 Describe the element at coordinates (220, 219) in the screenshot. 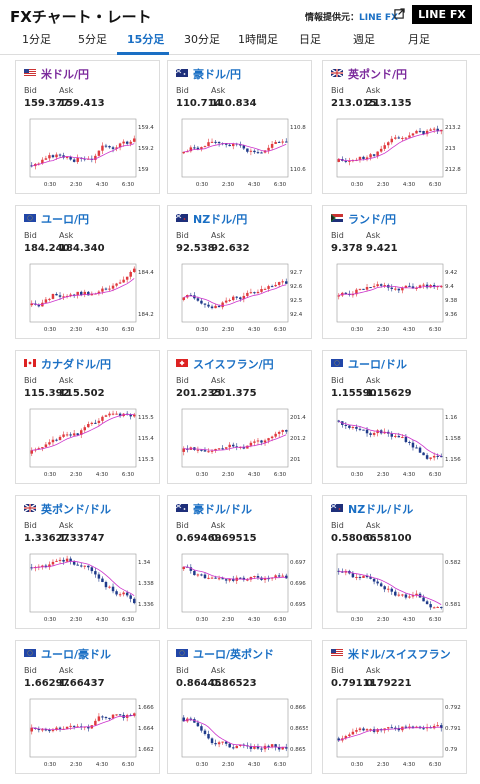

I see `pair-name-link: NZドル/円` at that location.